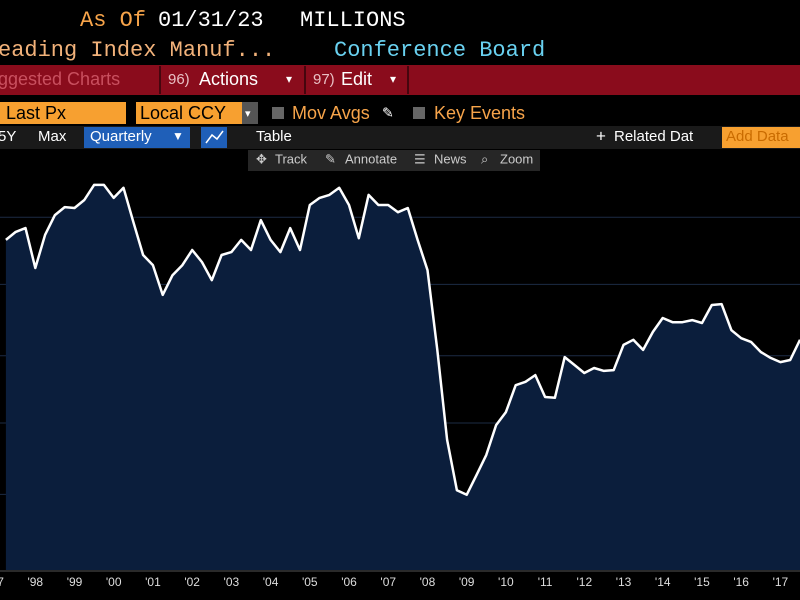 The image size is (800, 600). Describe the element at coordinates (52, 136) in the screenshot. I see `period-max: Max` at that location.